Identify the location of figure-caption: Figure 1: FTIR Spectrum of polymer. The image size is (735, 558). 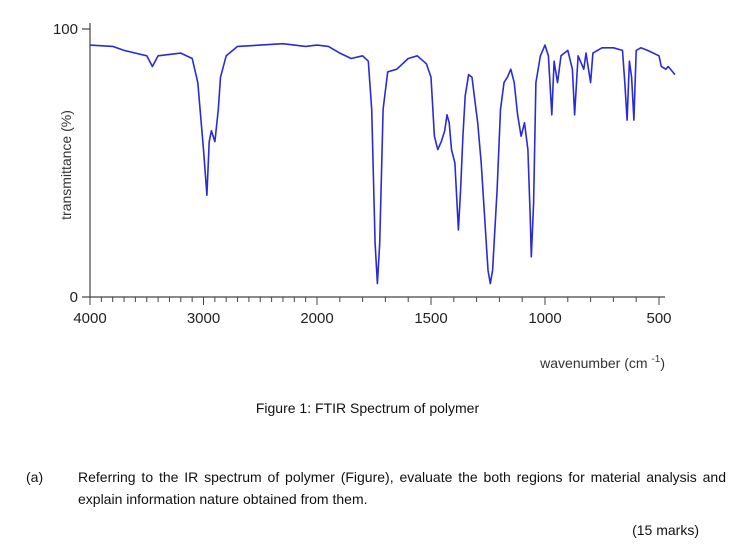
(367, 408).